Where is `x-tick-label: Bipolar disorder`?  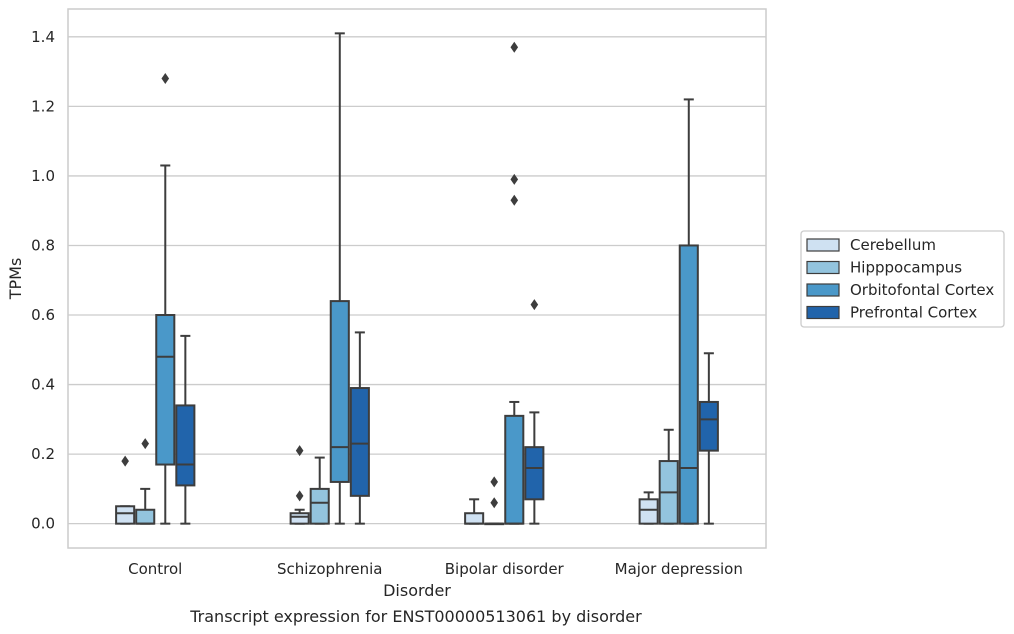 x-tick-label: Bipolar disorder is located at coordinates (505, 569).